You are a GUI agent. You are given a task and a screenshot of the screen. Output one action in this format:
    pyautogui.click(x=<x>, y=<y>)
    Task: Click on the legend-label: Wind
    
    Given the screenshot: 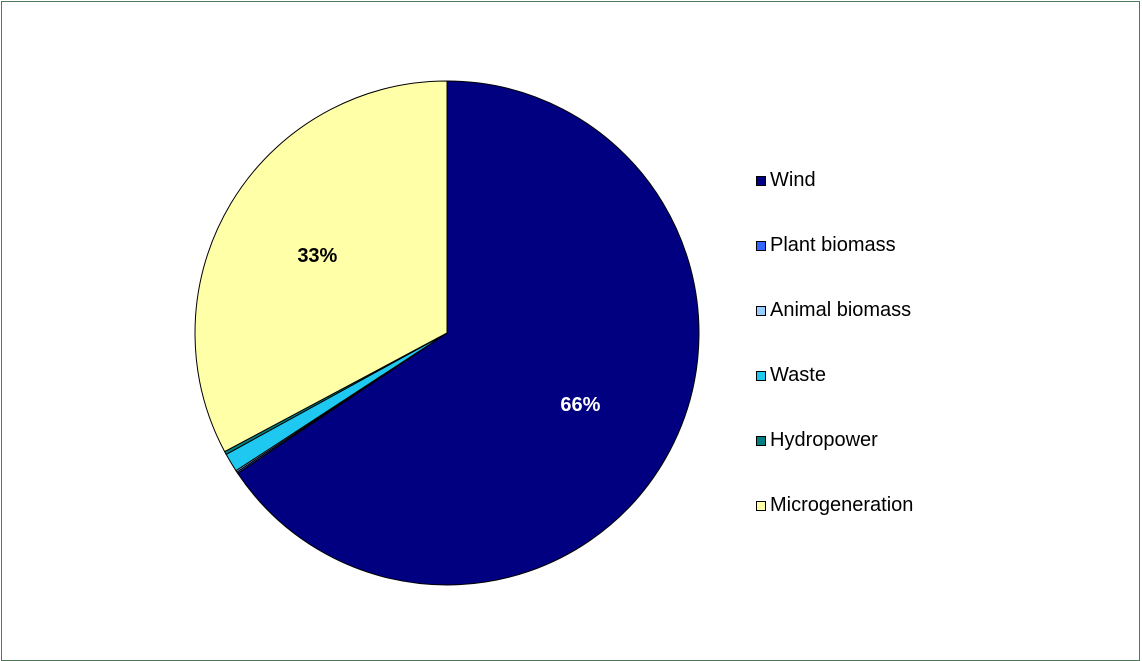 What is the action you would take?
    pyautogui.click(x=793, y=180)
    